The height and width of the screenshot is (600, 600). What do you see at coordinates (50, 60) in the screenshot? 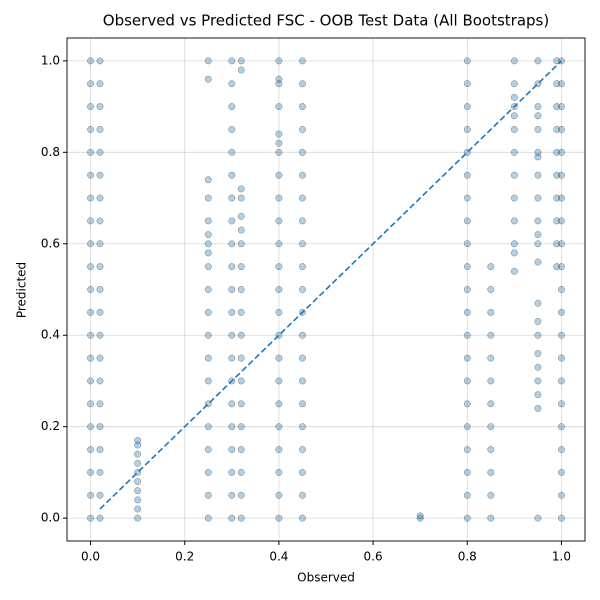
I see `y-tick-label: 1.0` at bounding box center [50, 60].